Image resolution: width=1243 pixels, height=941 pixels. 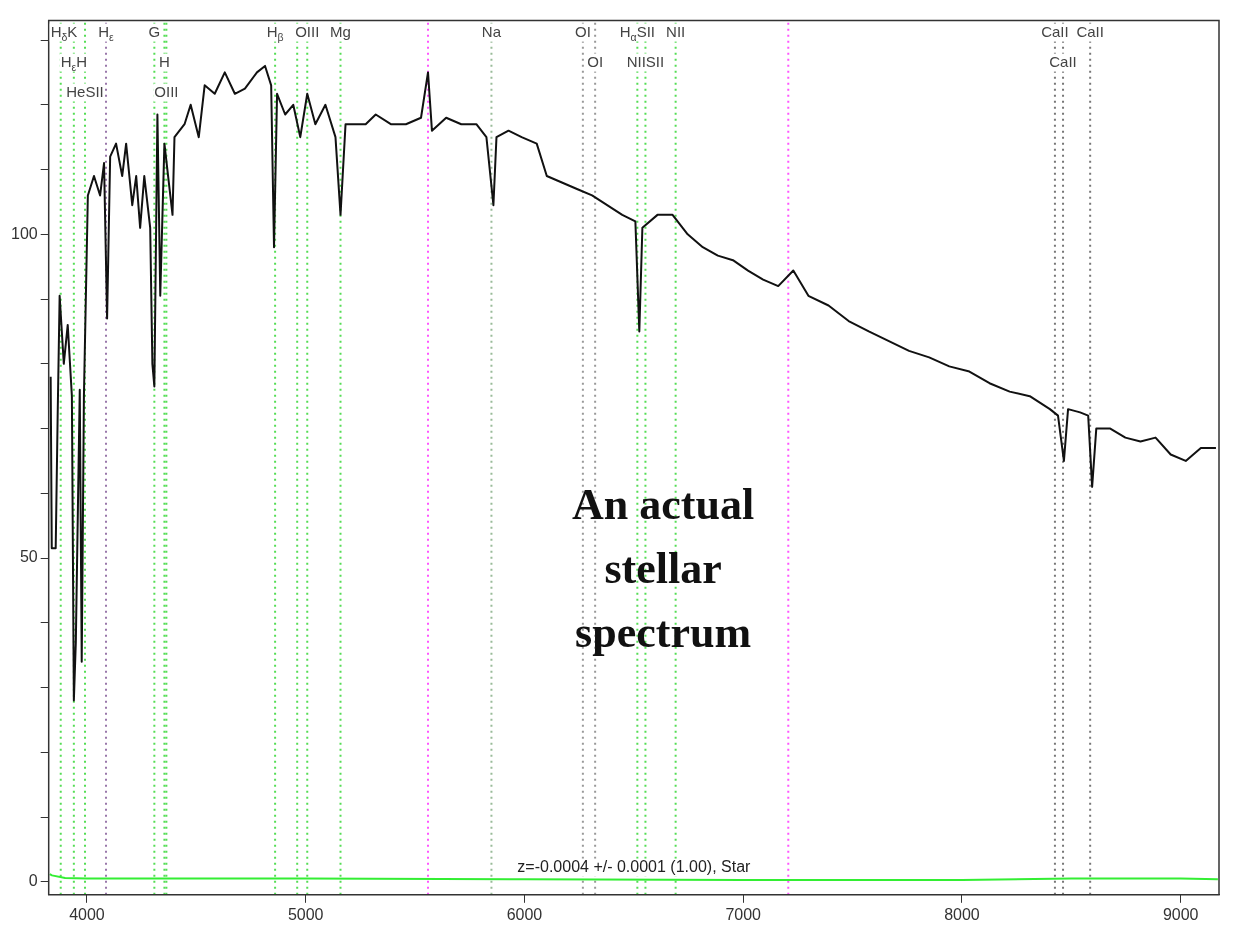 I want to click on ref-line-label: NII, so click(x=676, y=31).